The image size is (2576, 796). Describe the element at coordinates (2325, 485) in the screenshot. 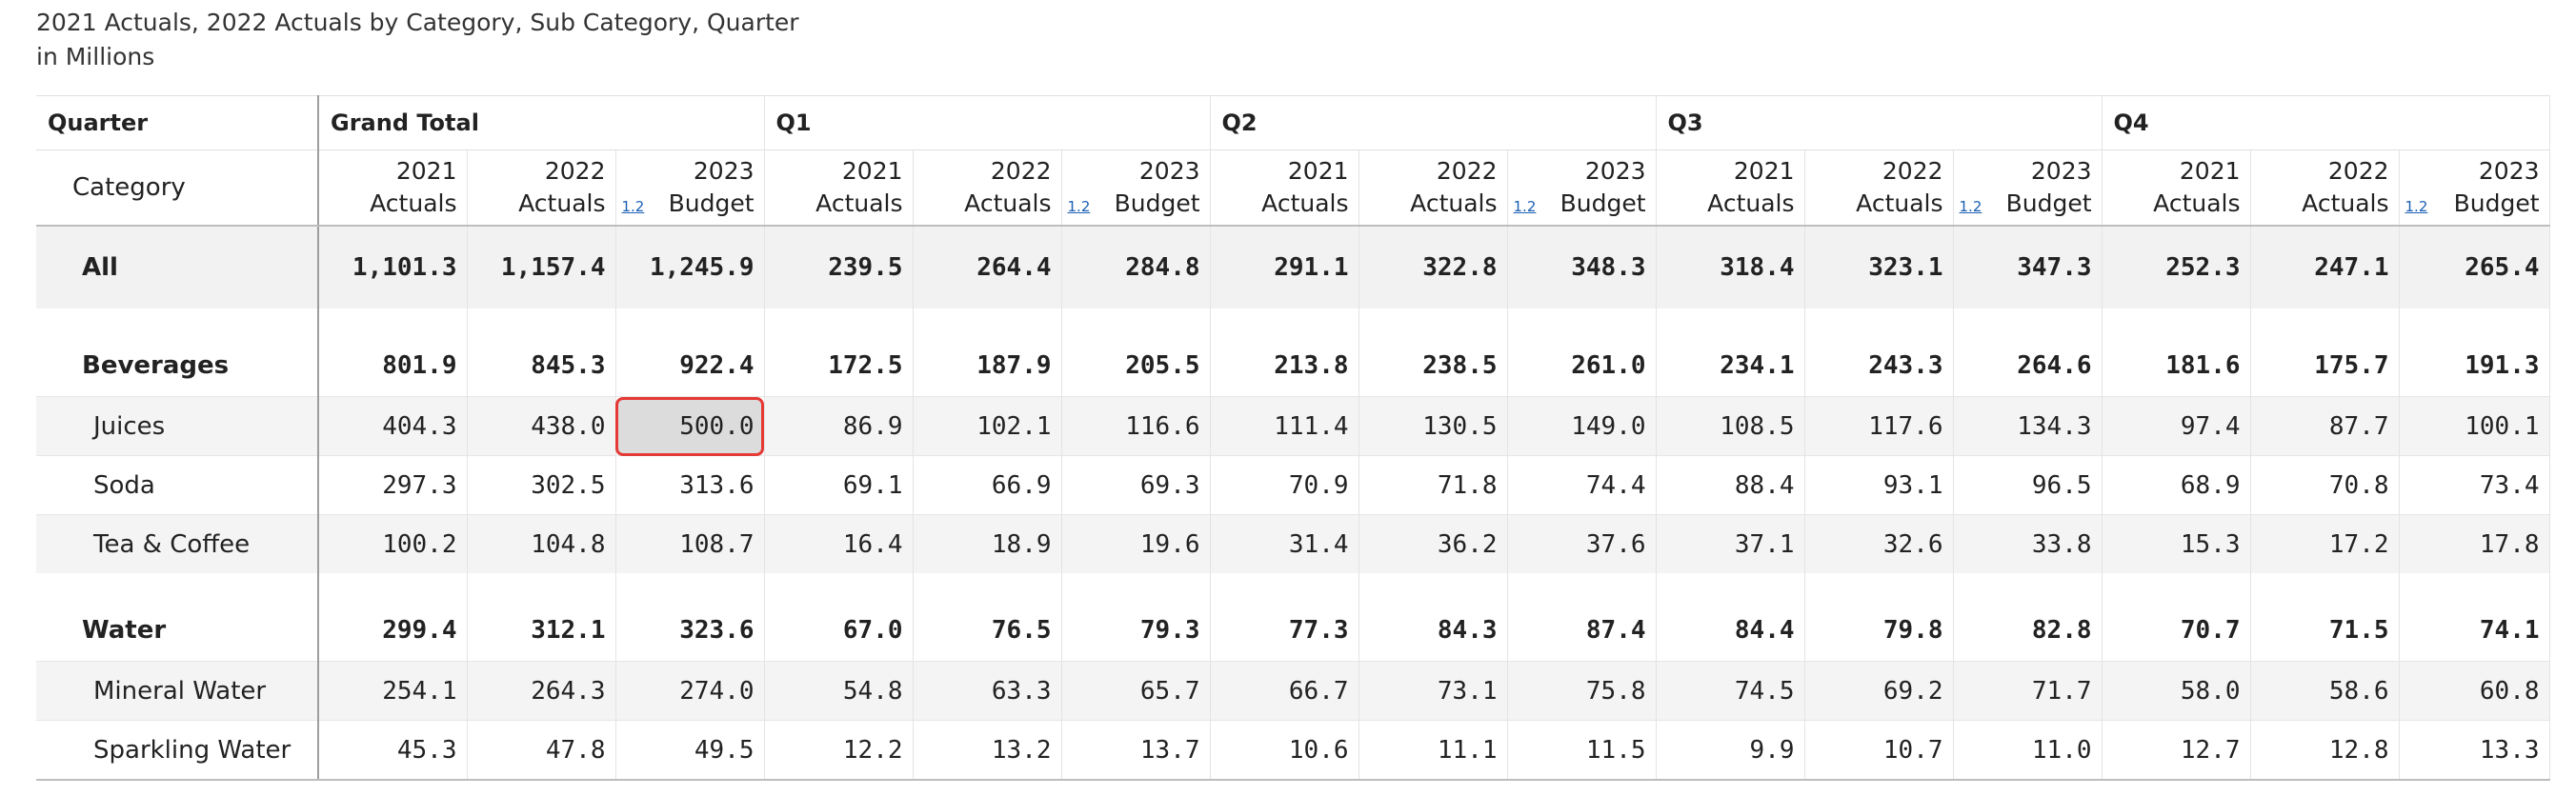

I see `value-cell: 70.8` at that location.